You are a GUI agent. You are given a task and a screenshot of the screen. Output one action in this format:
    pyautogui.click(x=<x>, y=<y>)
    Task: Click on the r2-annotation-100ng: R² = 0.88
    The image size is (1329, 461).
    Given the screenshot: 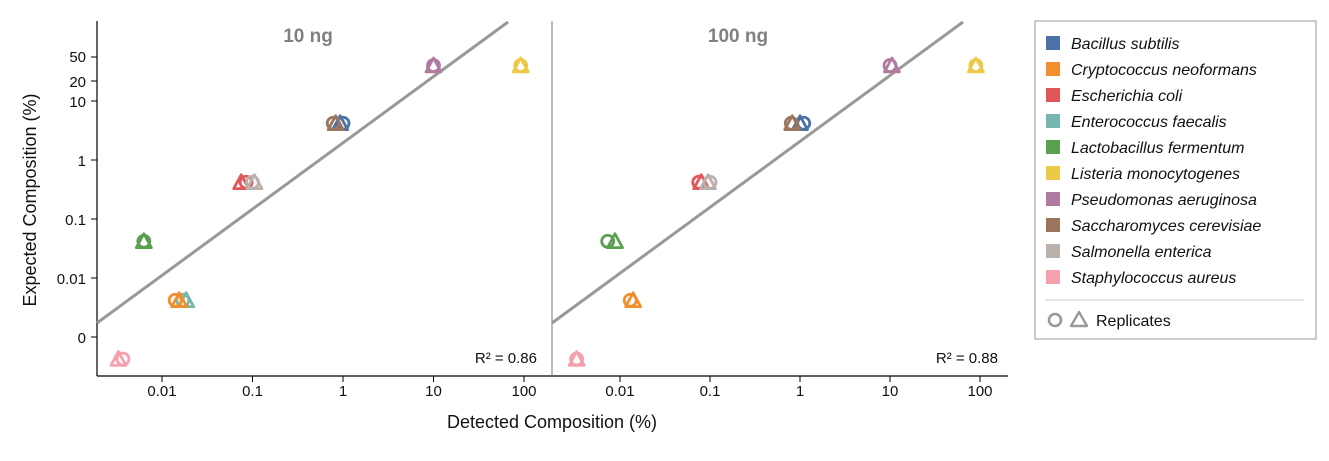 What is the action you would take?
    pyautogui.click(x=967, y=358)
    